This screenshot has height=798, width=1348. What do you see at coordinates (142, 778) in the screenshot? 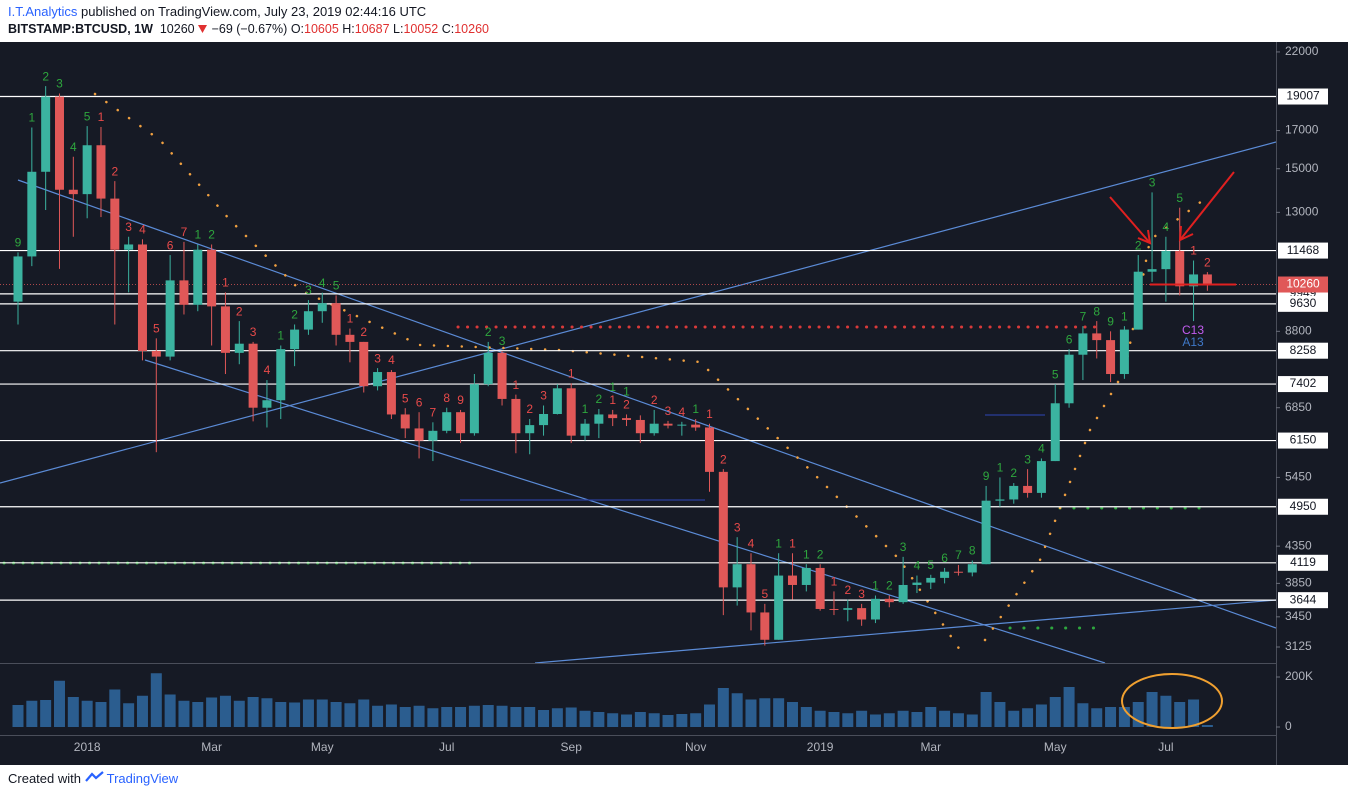
I see `brand: TradingView` at bounding box center [142, 778].